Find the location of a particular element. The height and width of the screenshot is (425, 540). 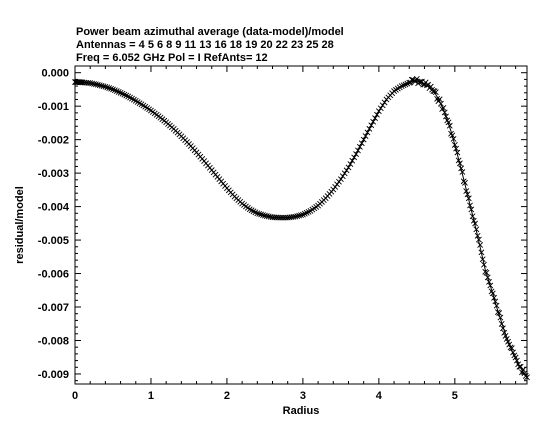

y-tick-label: -0.007 is located at coordinates (53, 308).